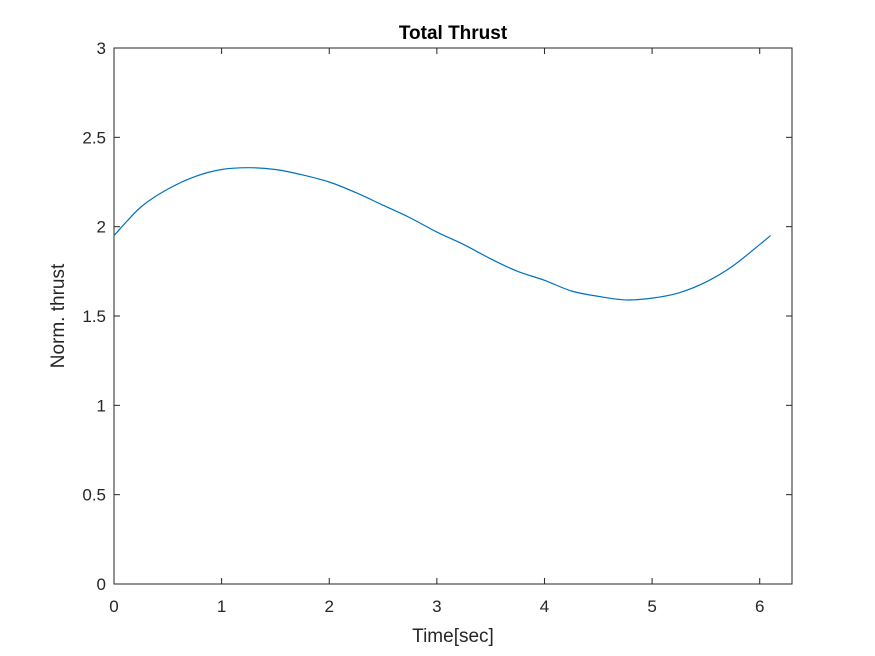  I want to click on x-tick-label: 3, so click(436, 606).